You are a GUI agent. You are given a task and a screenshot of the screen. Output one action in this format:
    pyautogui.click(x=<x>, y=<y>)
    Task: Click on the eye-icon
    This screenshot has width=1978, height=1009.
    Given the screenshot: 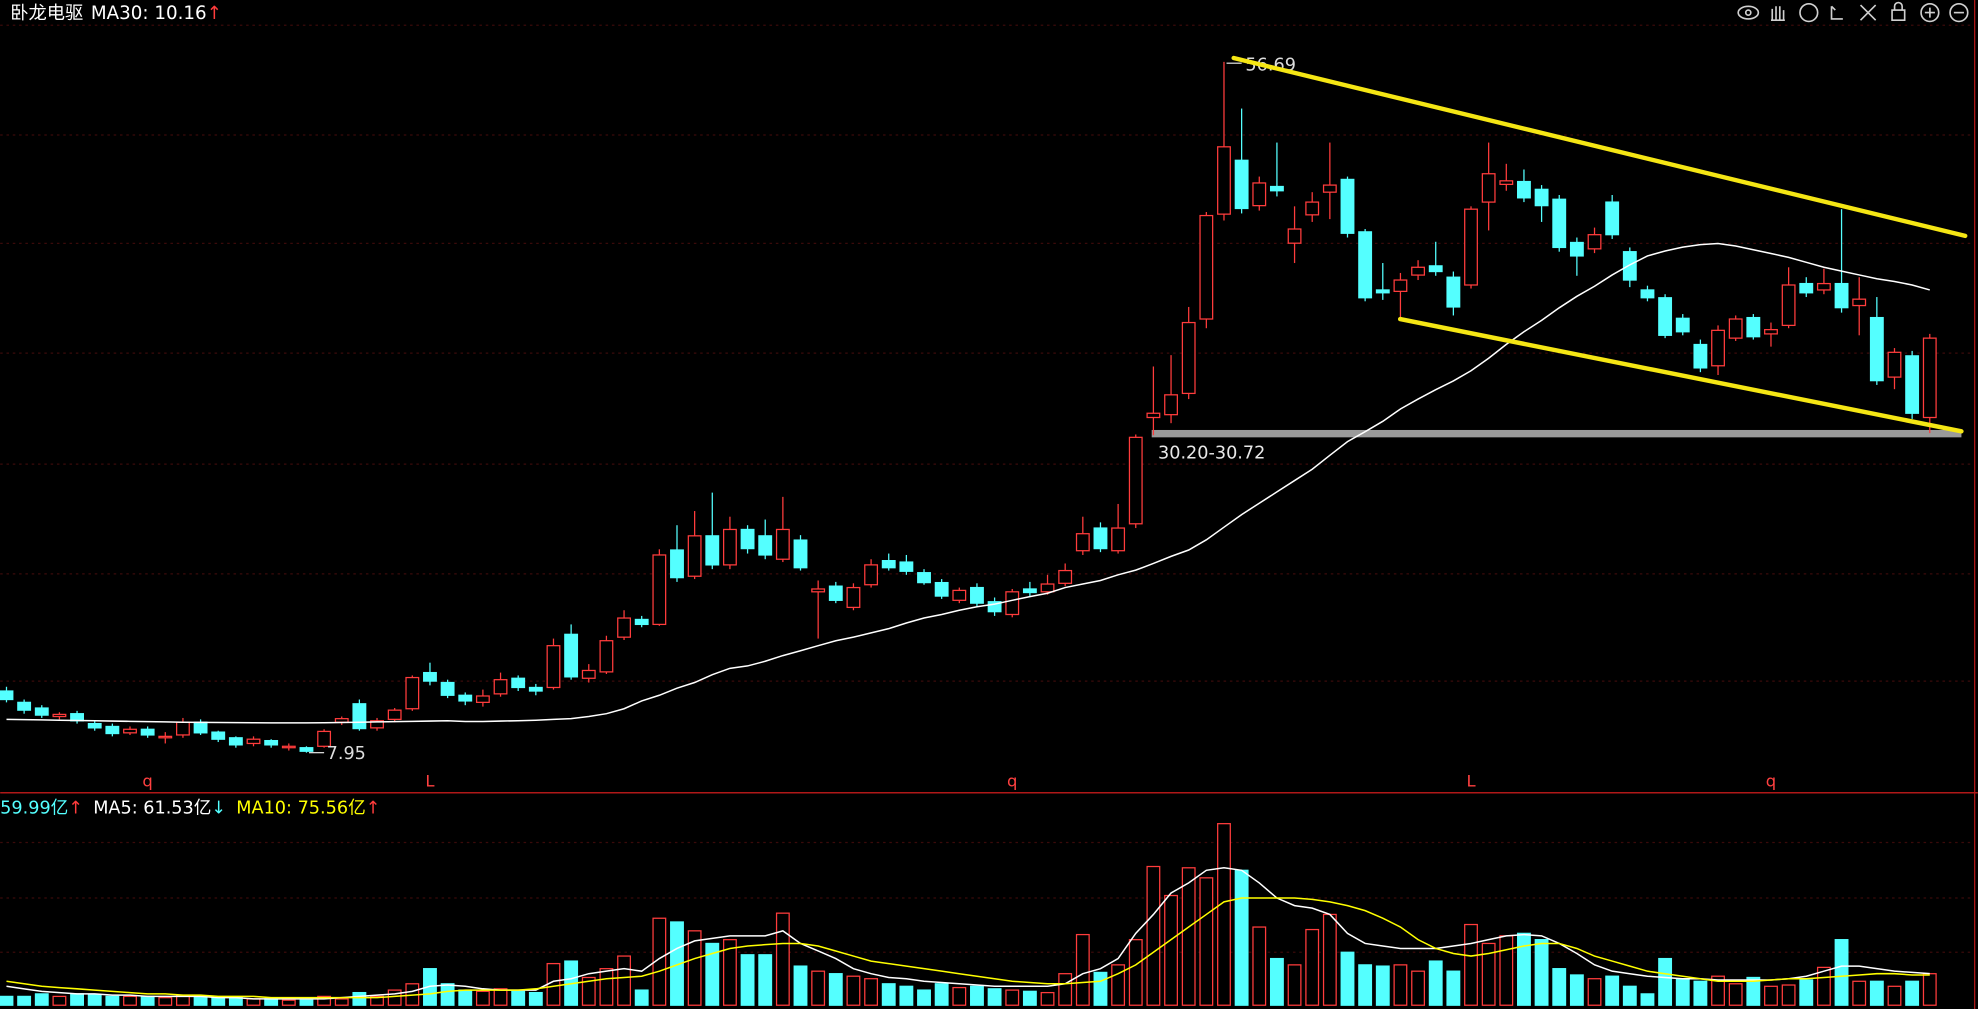 What is the action you would take?
    pyautogui.click(x=1748, y=12)
    